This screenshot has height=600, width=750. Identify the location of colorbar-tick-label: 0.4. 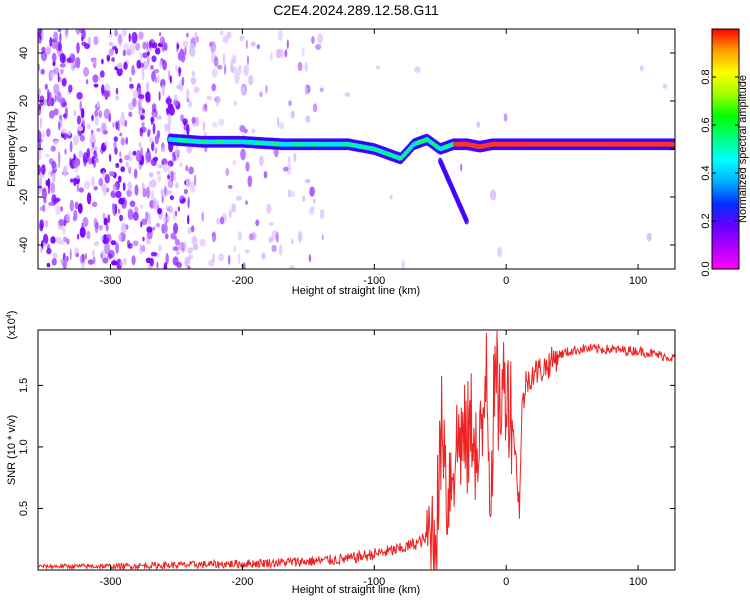
(706, 172).